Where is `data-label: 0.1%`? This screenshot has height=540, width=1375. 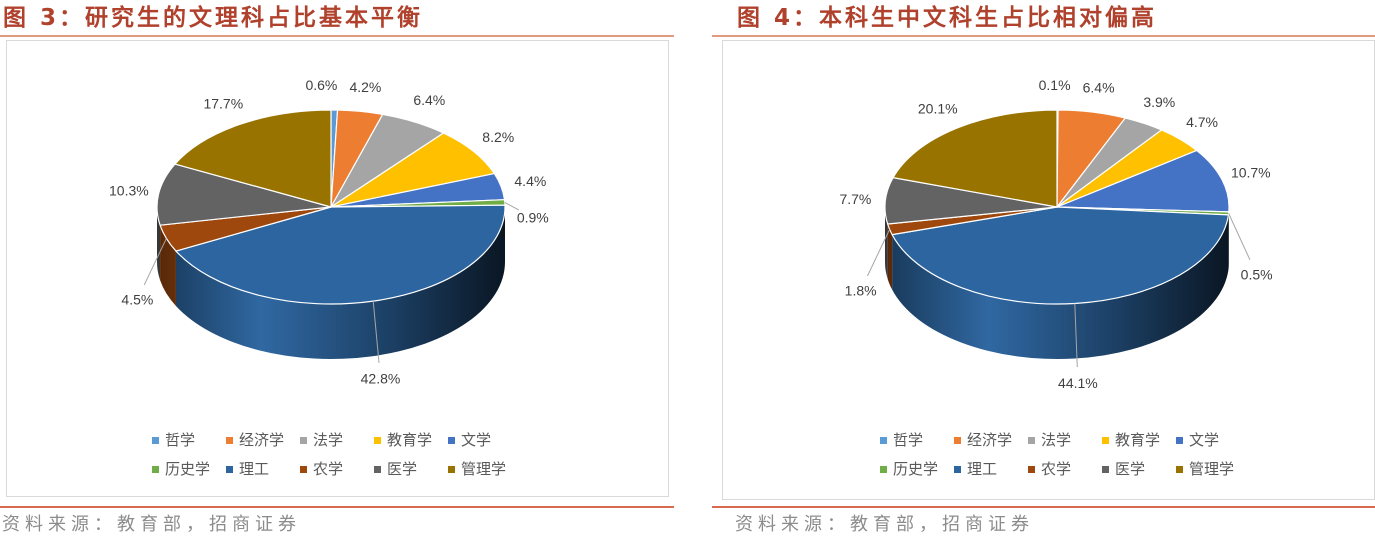
data-label: 0.1% is located at coordinates (1055, 85).